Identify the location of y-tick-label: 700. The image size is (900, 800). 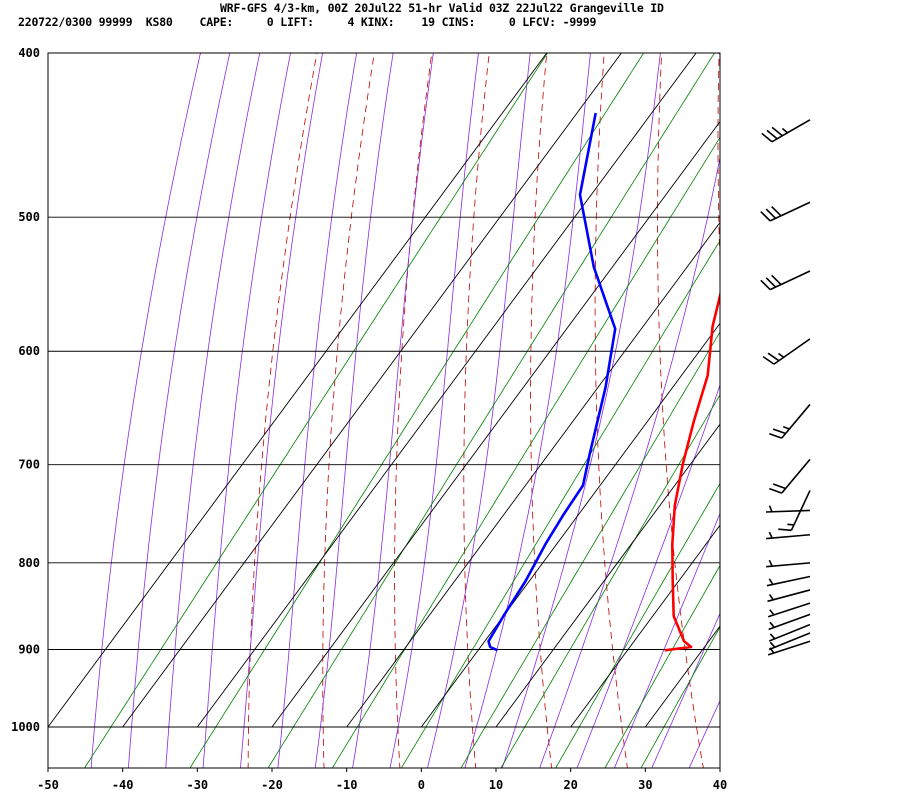
(29, 465).